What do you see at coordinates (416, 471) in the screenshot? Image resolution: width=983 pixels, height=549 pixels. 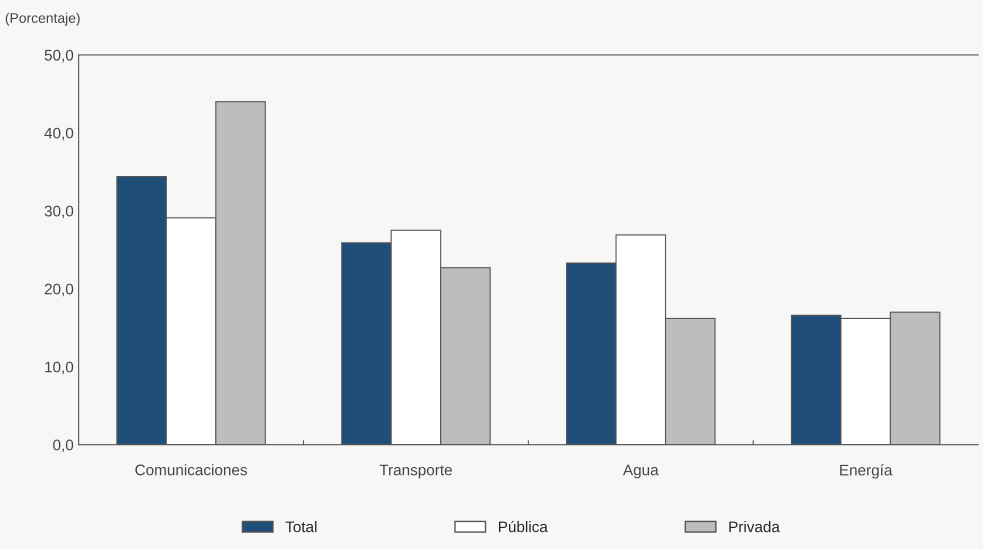 I see `x-tick-label: Transporte` at bounding box center [416, 471].